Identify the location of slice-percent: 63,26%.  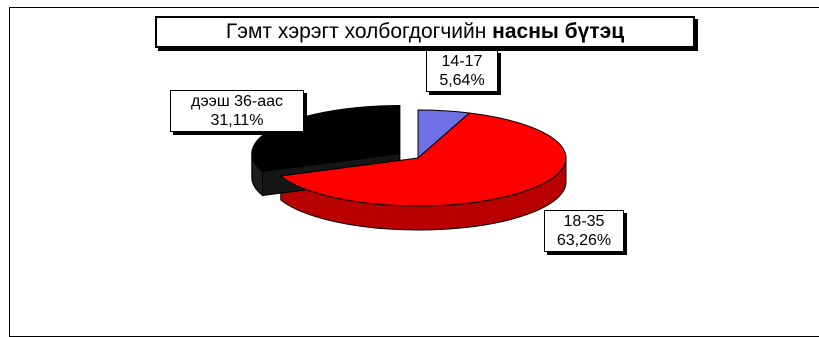
(584, 240).